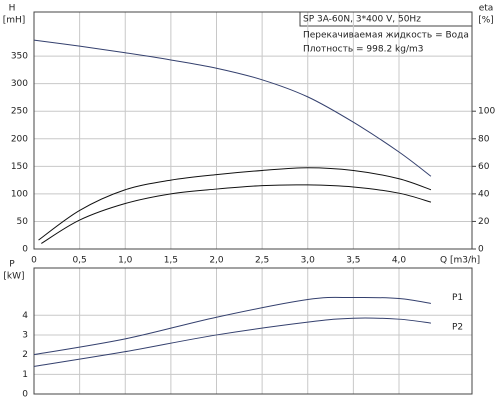 The width and height of the screenshot is (500, 400). I want to click on y-tick-label: 100, so click(19, 194).